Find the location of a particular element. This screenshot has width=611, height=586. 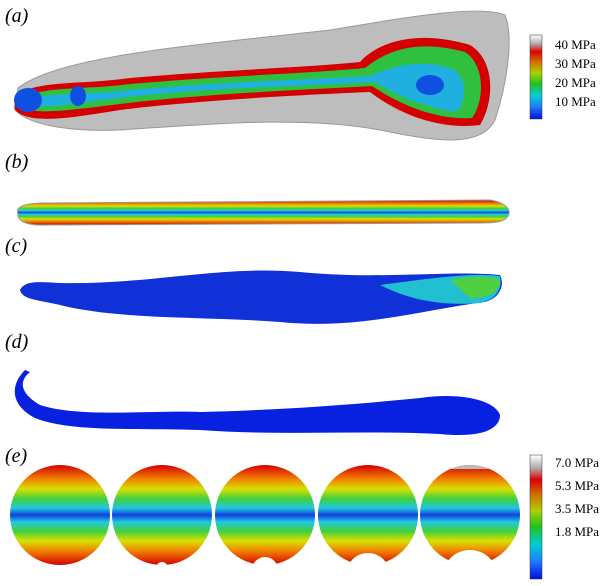

panel-label: (a) is located at coordinates (17, 16).